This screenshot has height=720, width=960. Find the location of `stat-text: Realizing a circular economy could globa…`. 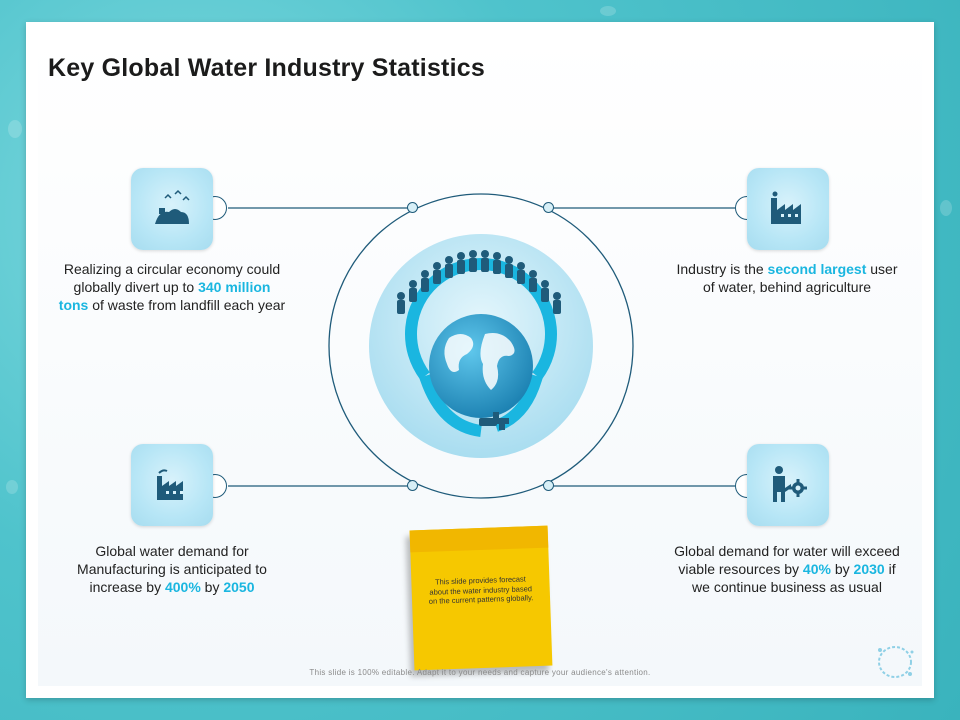

stat-text: Realizing a circular economy could globa… is located at coordinates (172, 278).